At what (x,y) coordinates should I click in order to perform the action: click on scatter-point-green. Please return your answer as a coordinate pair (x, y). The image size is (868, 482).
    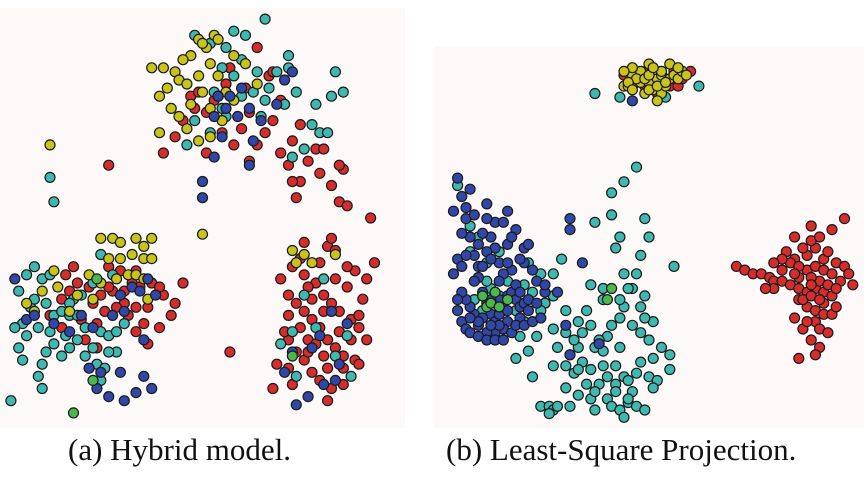
    Looking at the image, I should click on (612, 288).